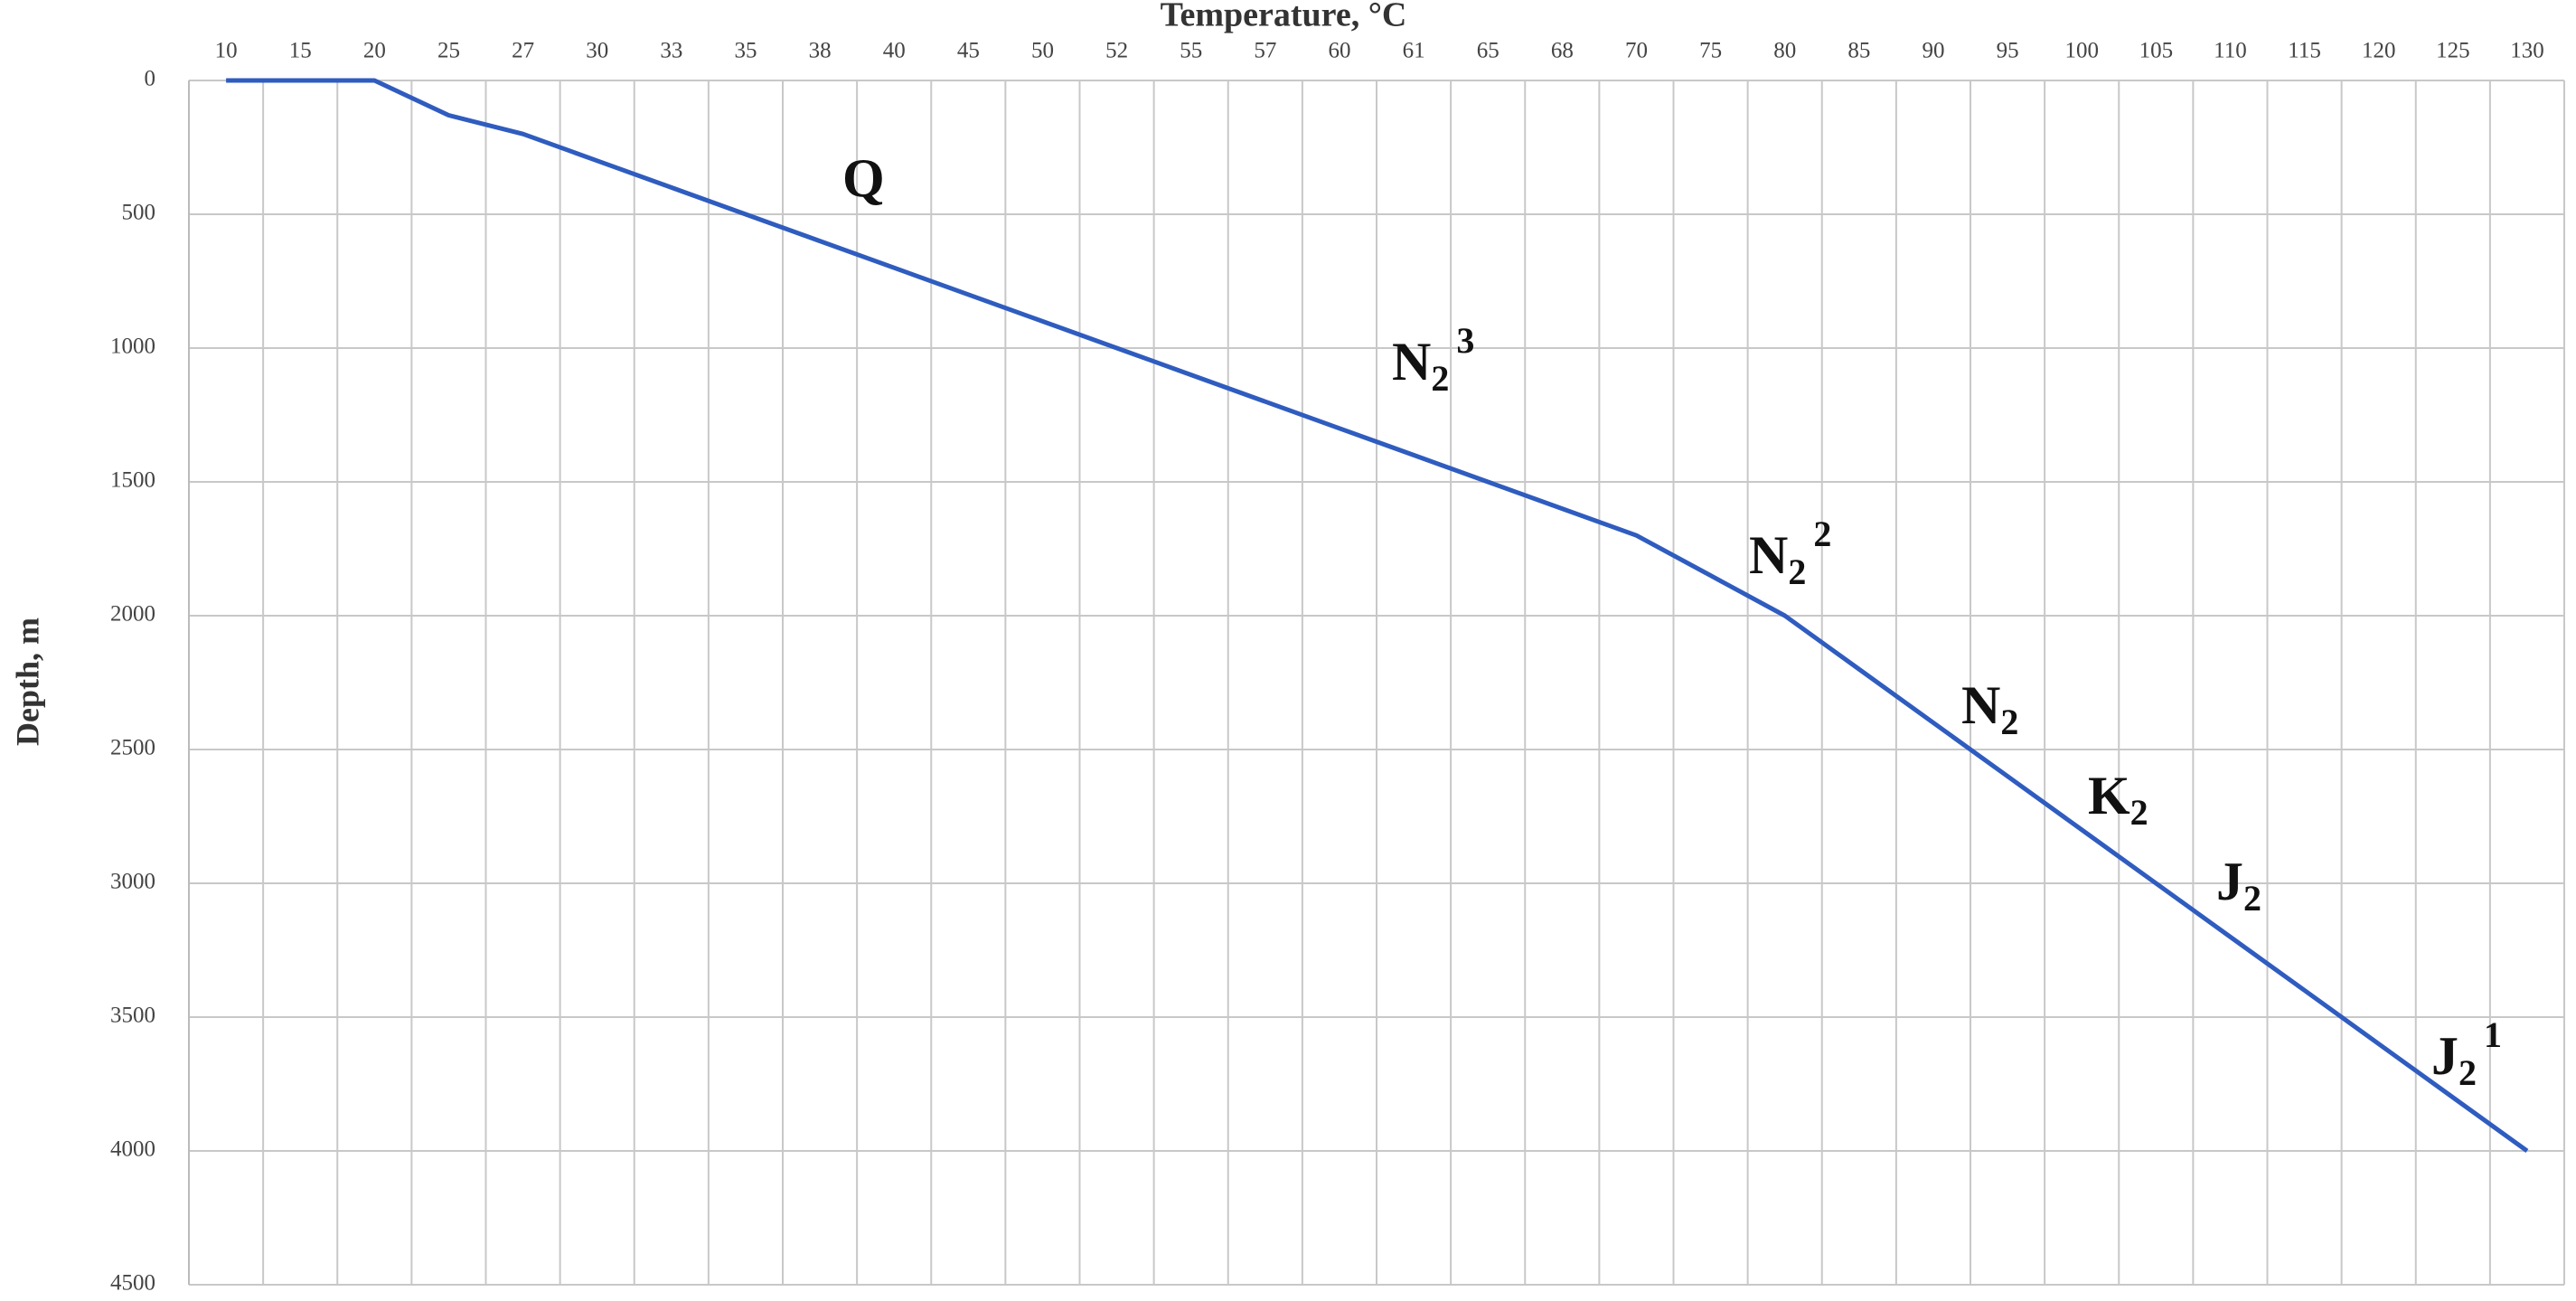 This screenshot has height=1301, width=2576. I want to click on y-tick-label: 1500, so click(133, 481).